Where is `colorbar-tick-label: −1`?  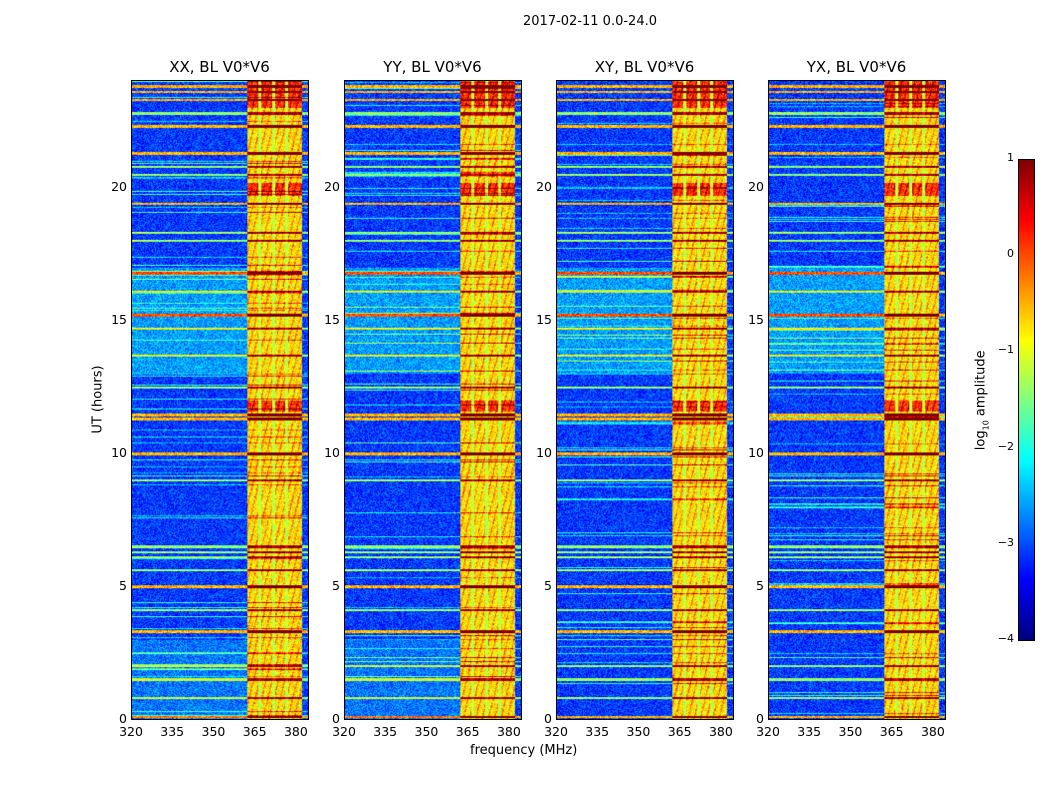
colorbar-tick-label: −1 is located at coordinates (1005, 350).